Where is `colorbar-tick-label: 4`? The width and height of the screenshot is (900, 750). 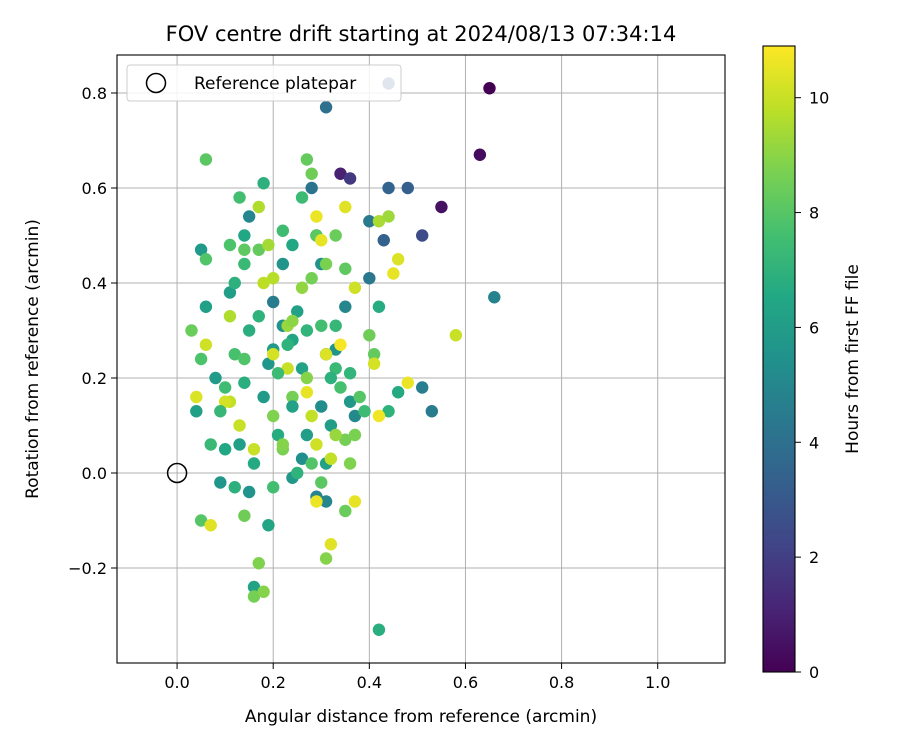
colorbar-tick-label: 4 is located at coordinates (814, 442).